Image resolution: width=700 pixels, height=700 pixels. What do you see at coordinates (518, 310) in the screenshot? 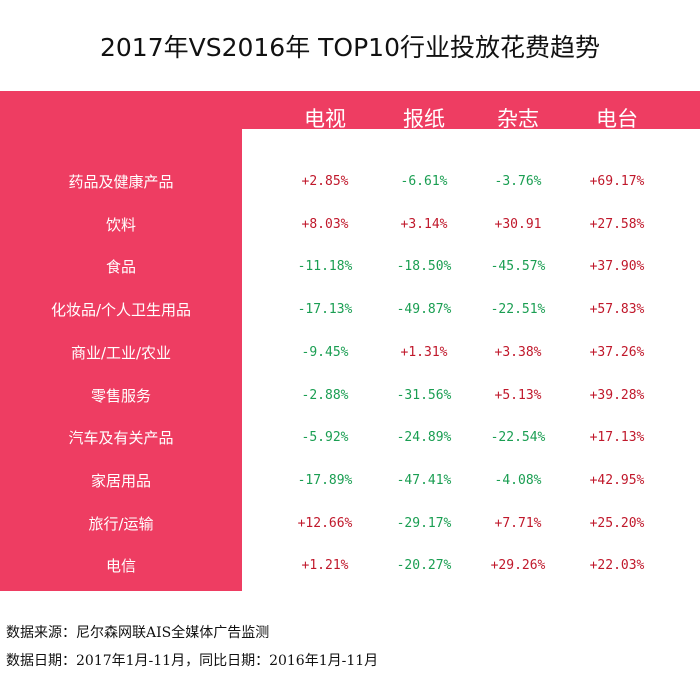
I see `table-cell: -22.51%` at bounding box center [518, 310].